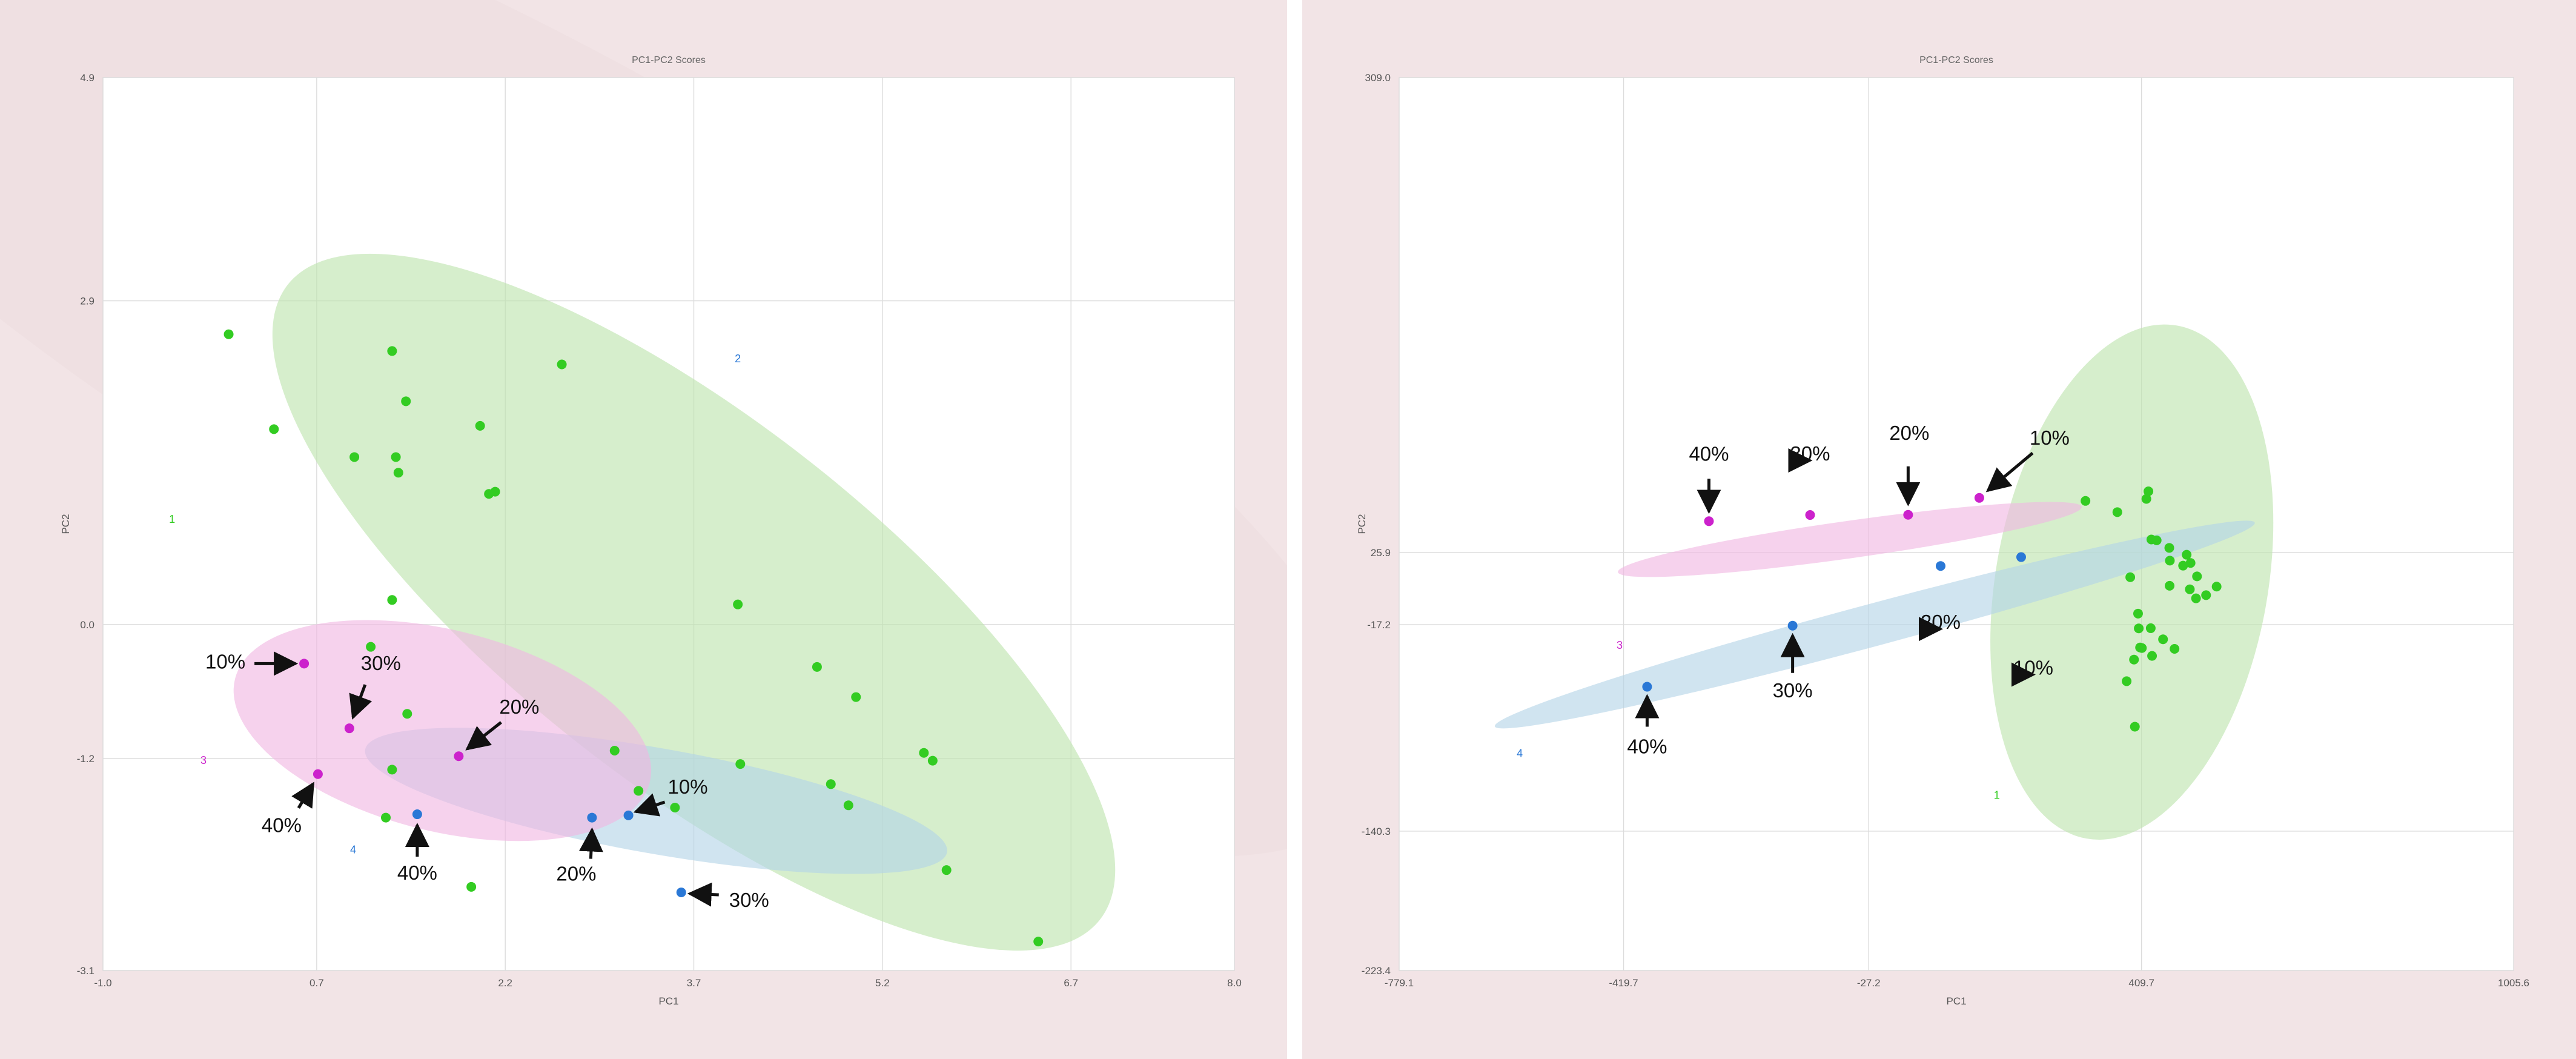  I want to click on right-annotation-label: 40%, so click(1709, 453).